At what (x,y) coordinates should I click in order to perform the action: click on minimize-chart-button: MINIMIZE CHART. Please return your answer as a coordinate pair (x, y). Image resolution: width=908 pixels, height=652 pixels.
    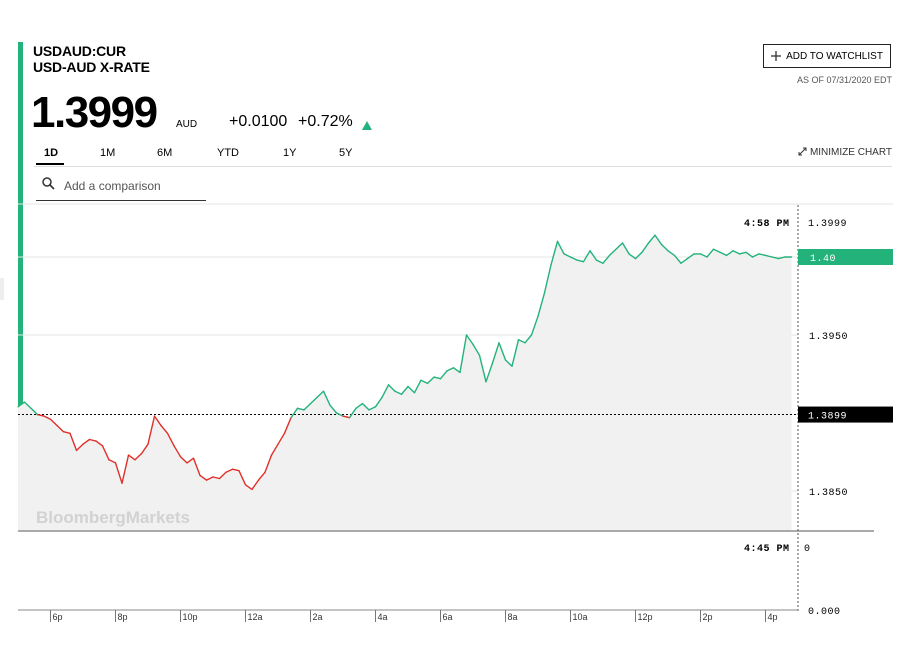
    Looking at the image, I should click on (836, 152).